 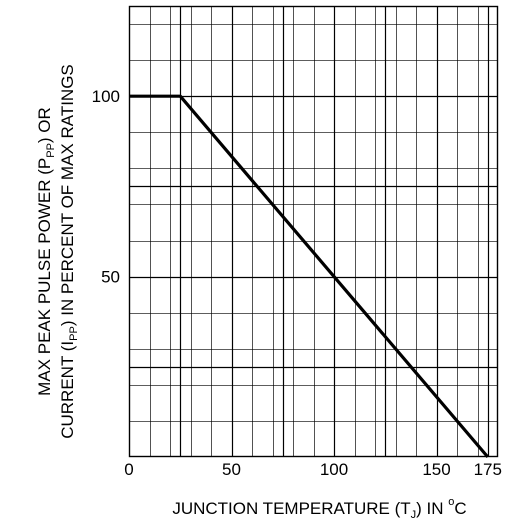 I want to click on y-axis-title-line1-text: MAX PEAK PULSE POWER (P, so click(x=44, y=277).